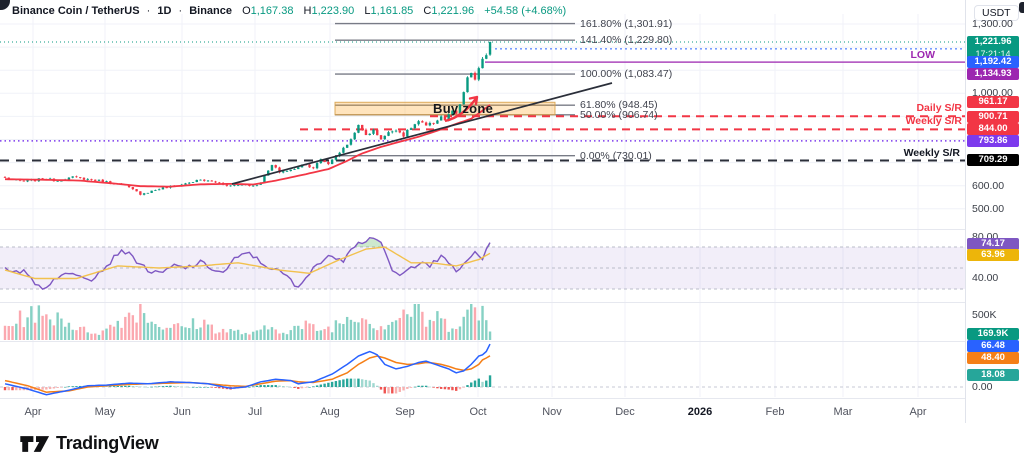 This screenshot has height=464, width=1024. I want to click on time-axis-label: May, so click(105, 412).